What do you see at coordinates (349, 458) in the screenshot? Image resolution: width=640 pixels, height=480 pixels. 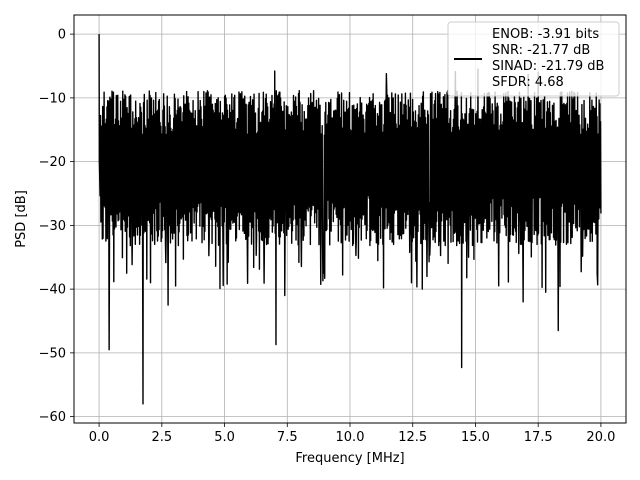 I see `x-axis-label: Frequency [MHz]` at bounding box center [349, 458].